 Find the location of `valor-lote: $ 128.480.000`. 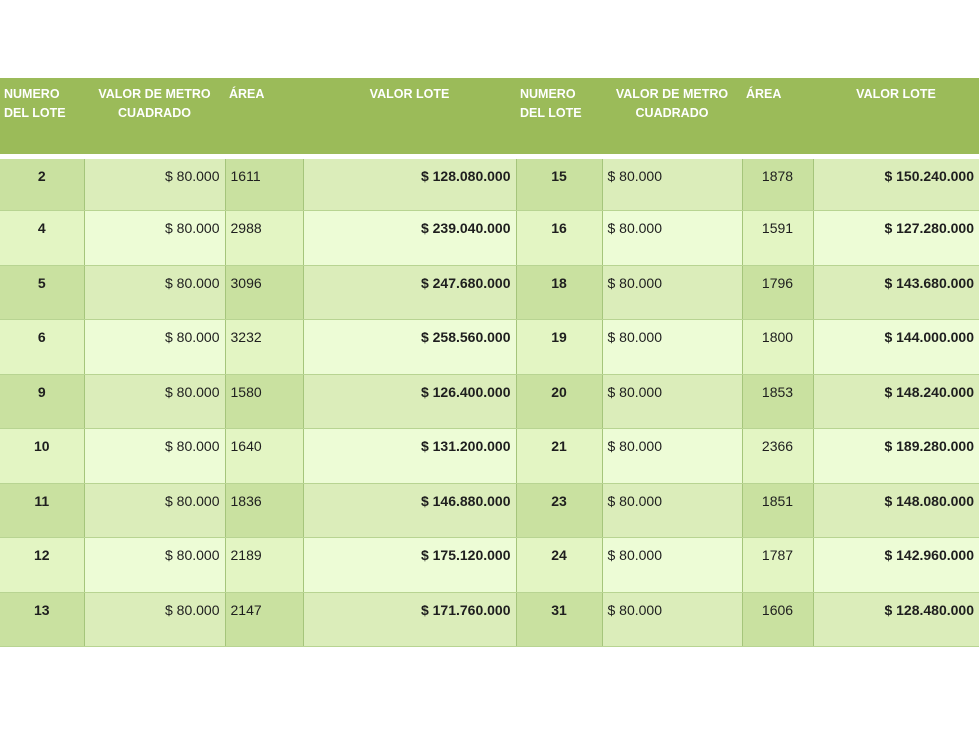

valor-lote: $ 128.480.000 is located at coordinates (895, 619).